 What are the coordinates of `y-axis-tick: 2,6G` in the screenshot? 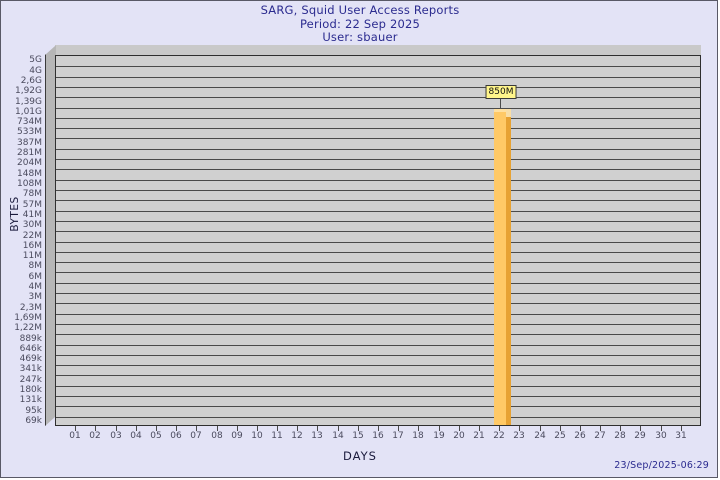 It's located at (31, 81).